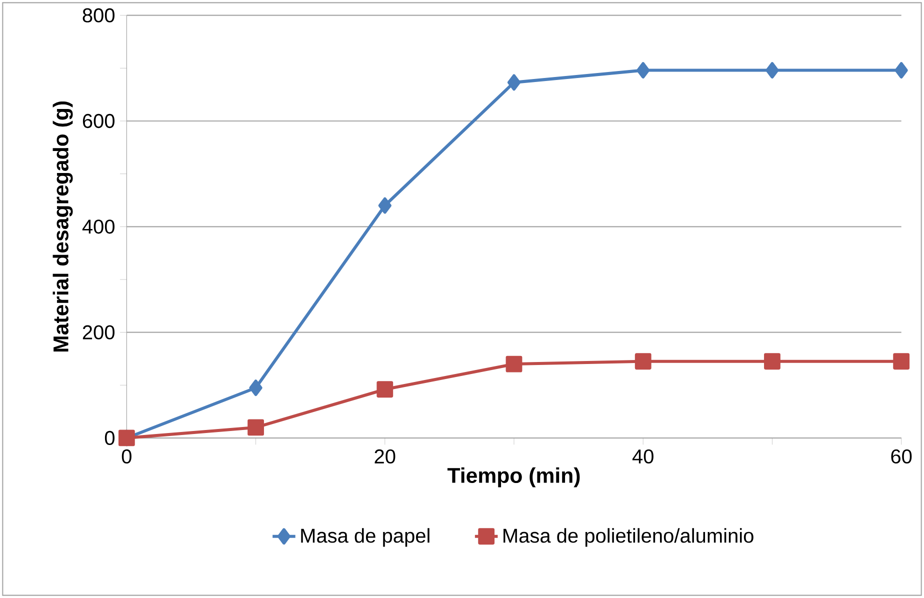 The height and width of the screenshot is (598, 924). What do you see at coordinates (62, 226) in the screenshot?
I see `y-axis-title: Material desagregado (g)` at bounding box center [62, 226].